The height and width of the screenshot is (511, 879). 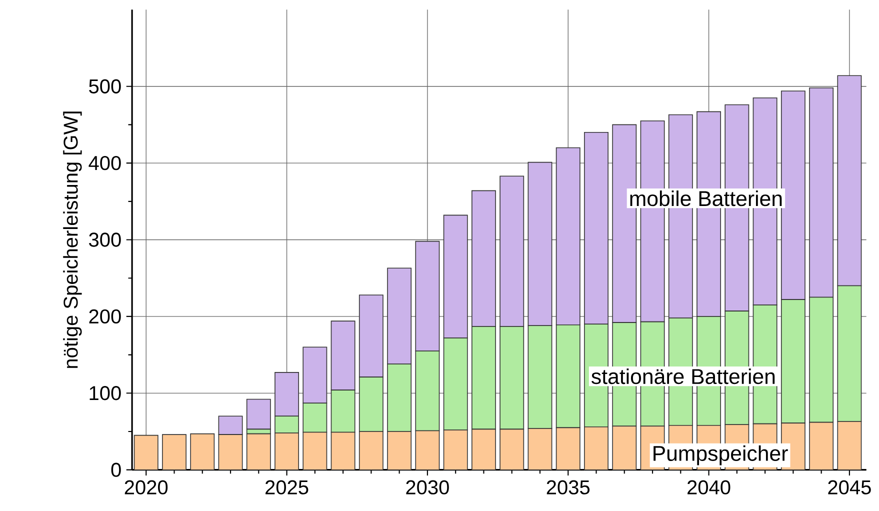 What do you see at coordinates (706, 198) in the screenshot?
I see `series-label: mobile Batterien` at bounding box center [706, 198].